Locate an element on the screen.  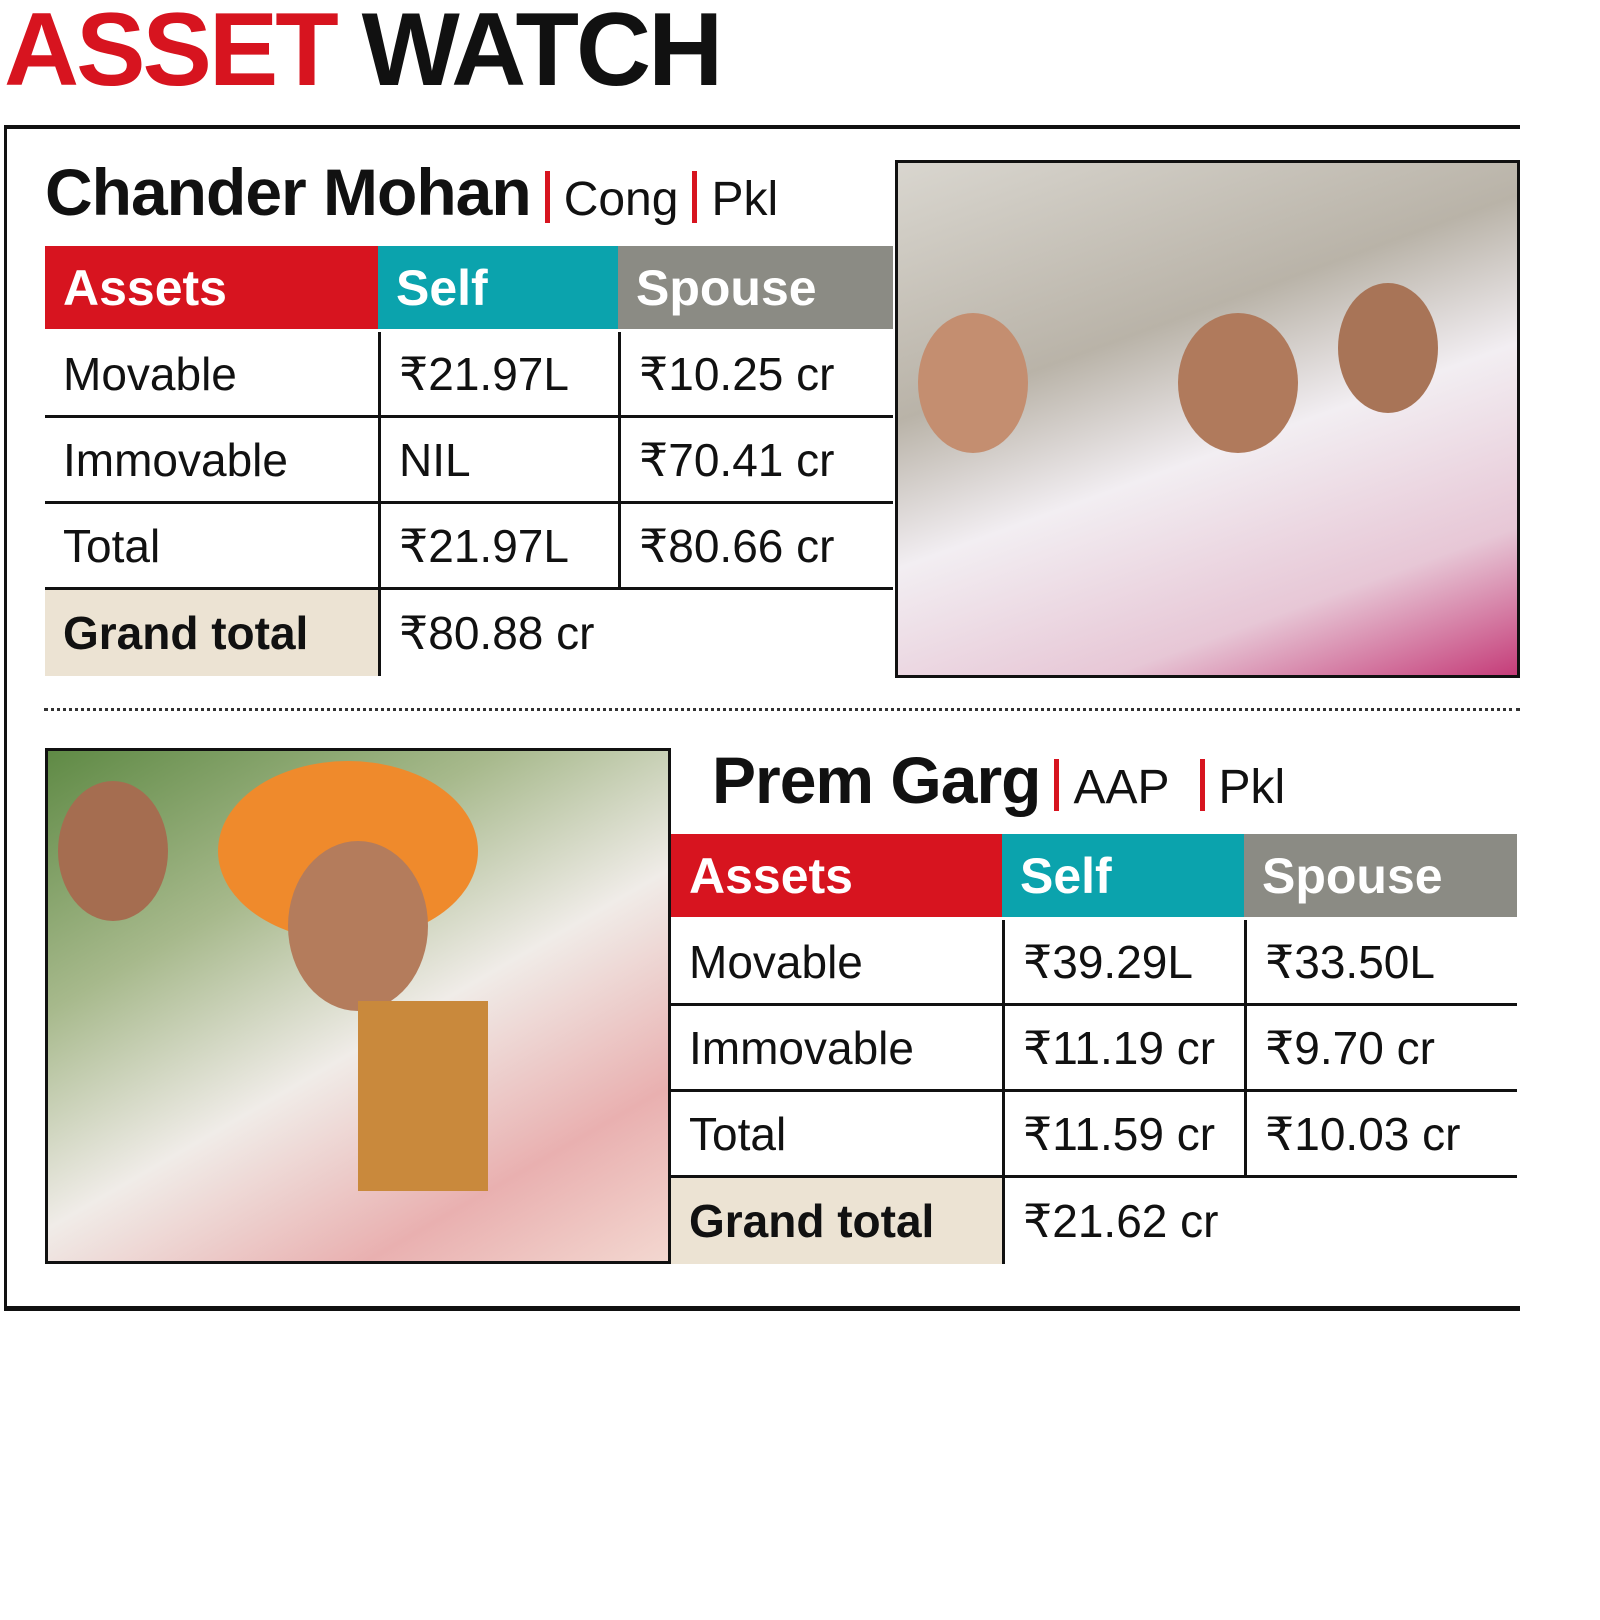
top-rule is located at coordinates (762, 127).